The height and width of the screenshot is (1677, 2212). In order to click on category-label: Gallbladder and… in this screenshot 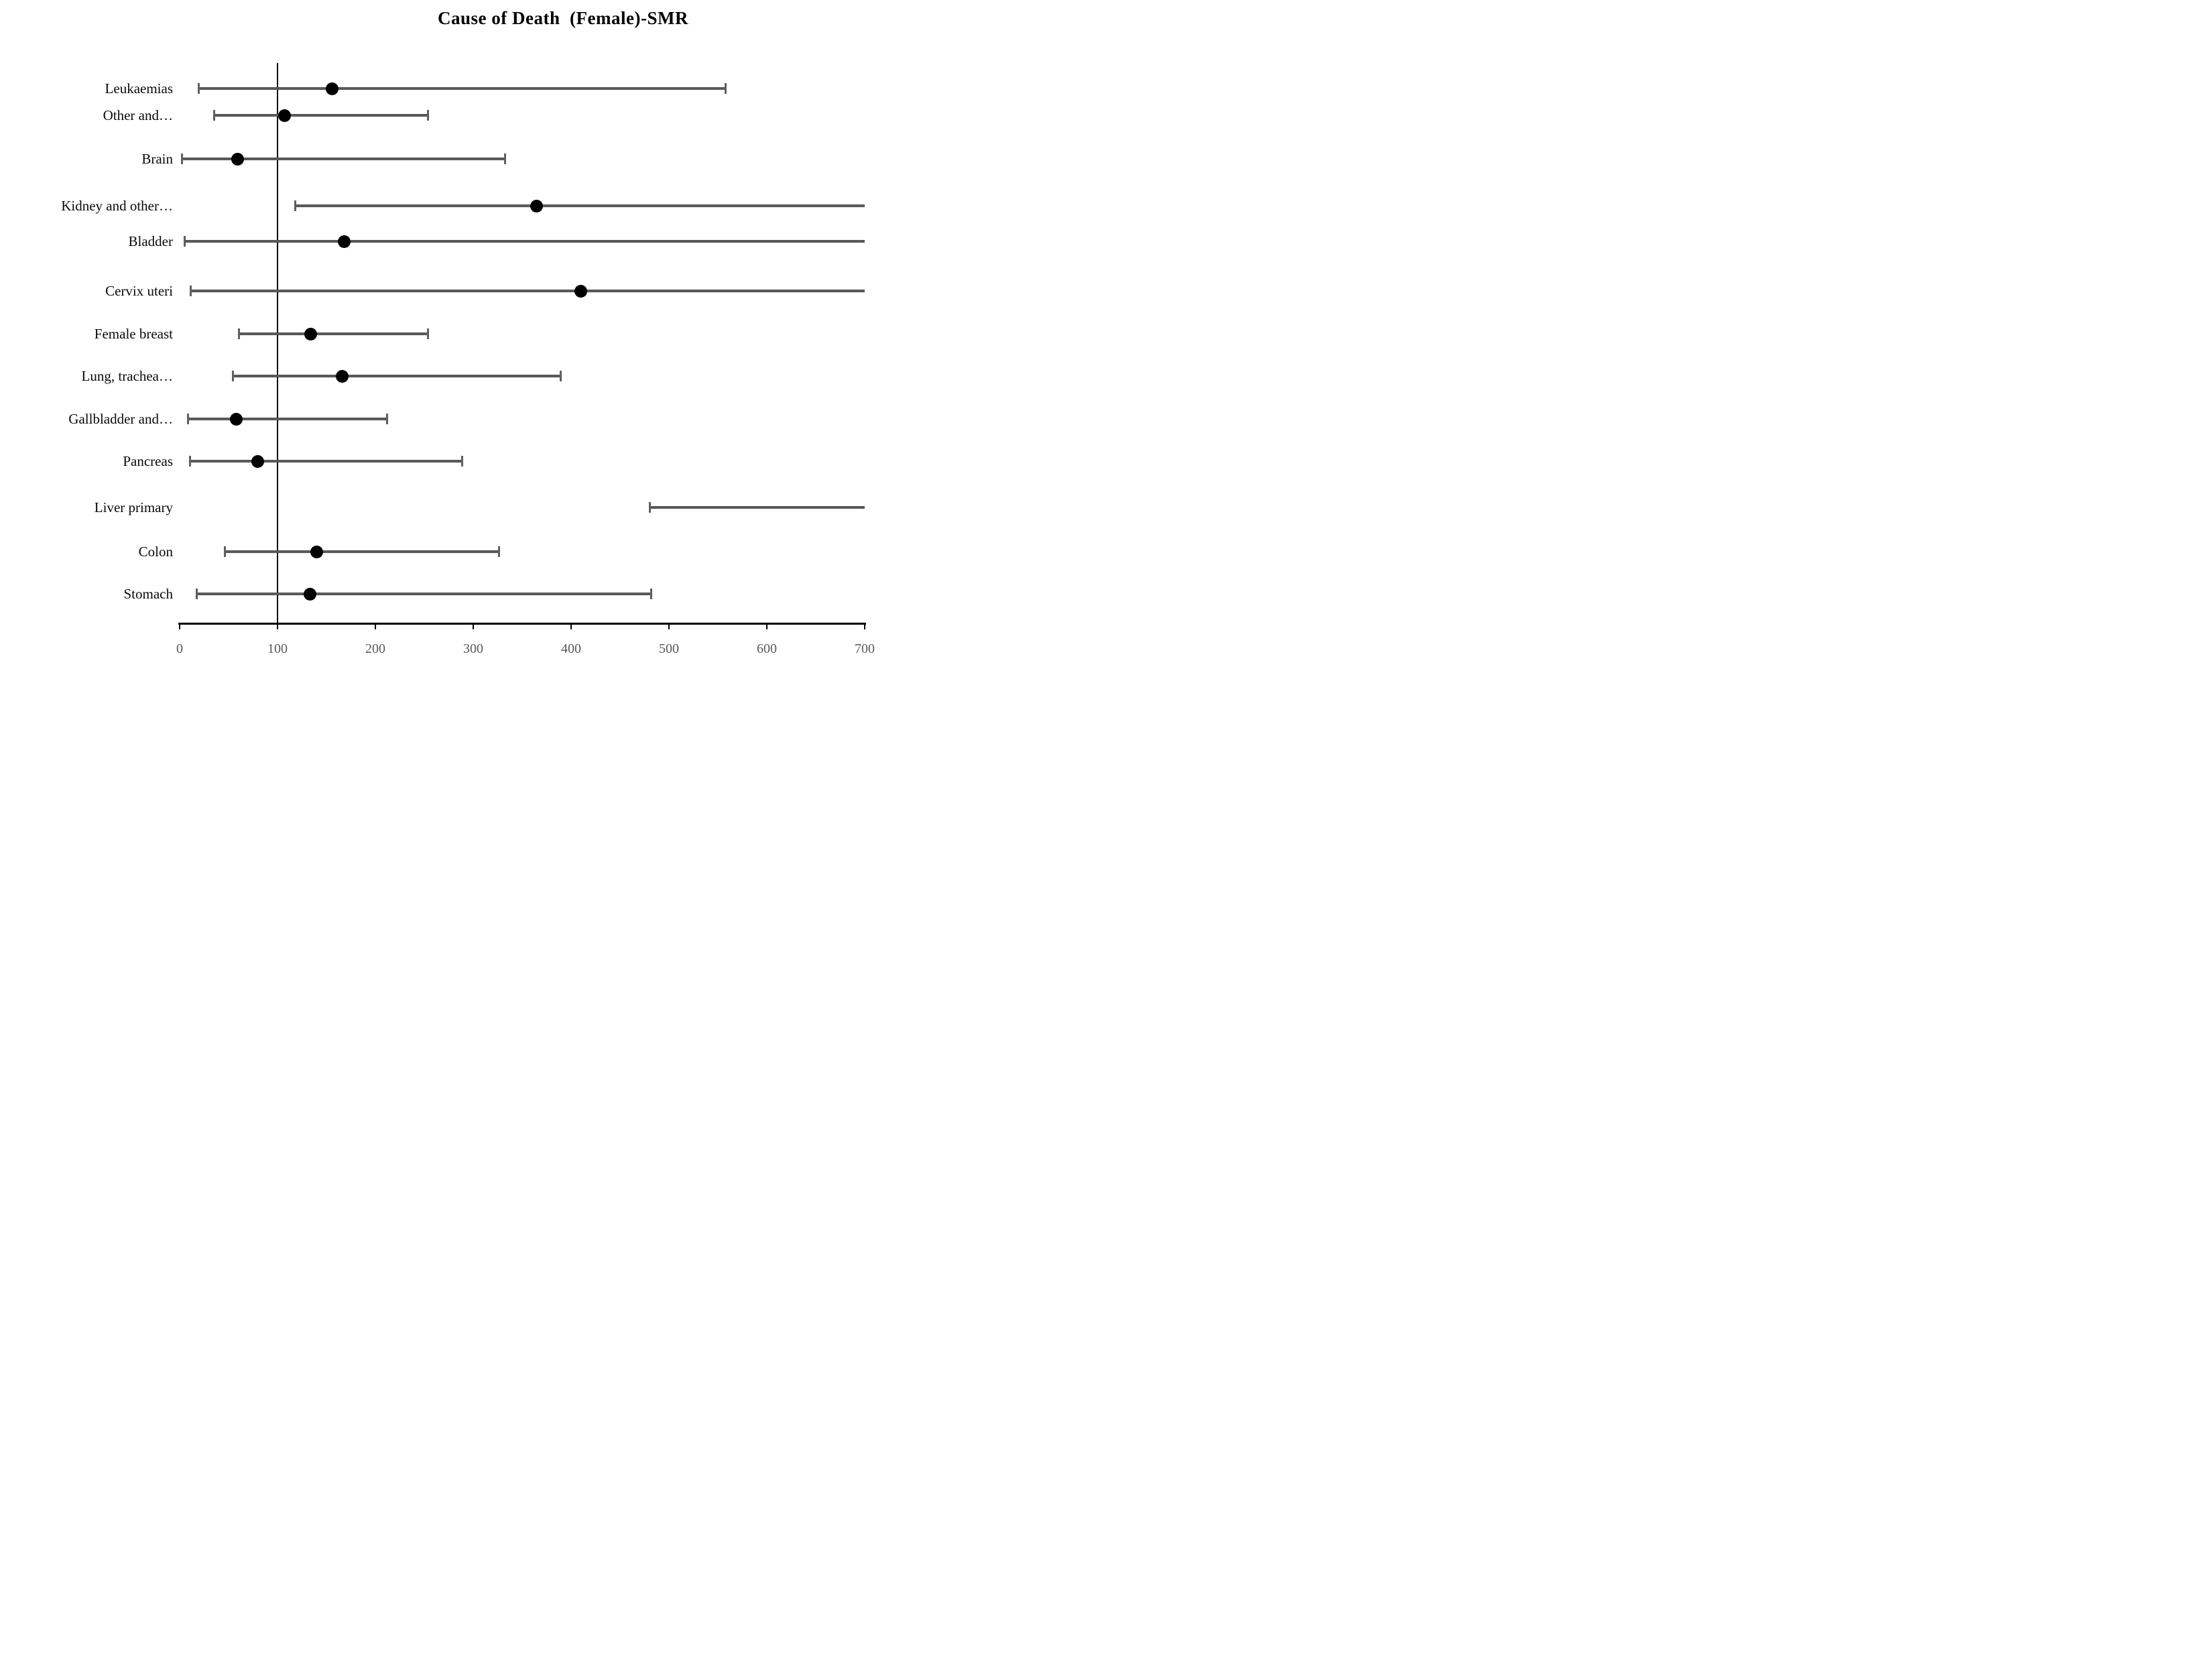, I will do `click(120, 419)`.